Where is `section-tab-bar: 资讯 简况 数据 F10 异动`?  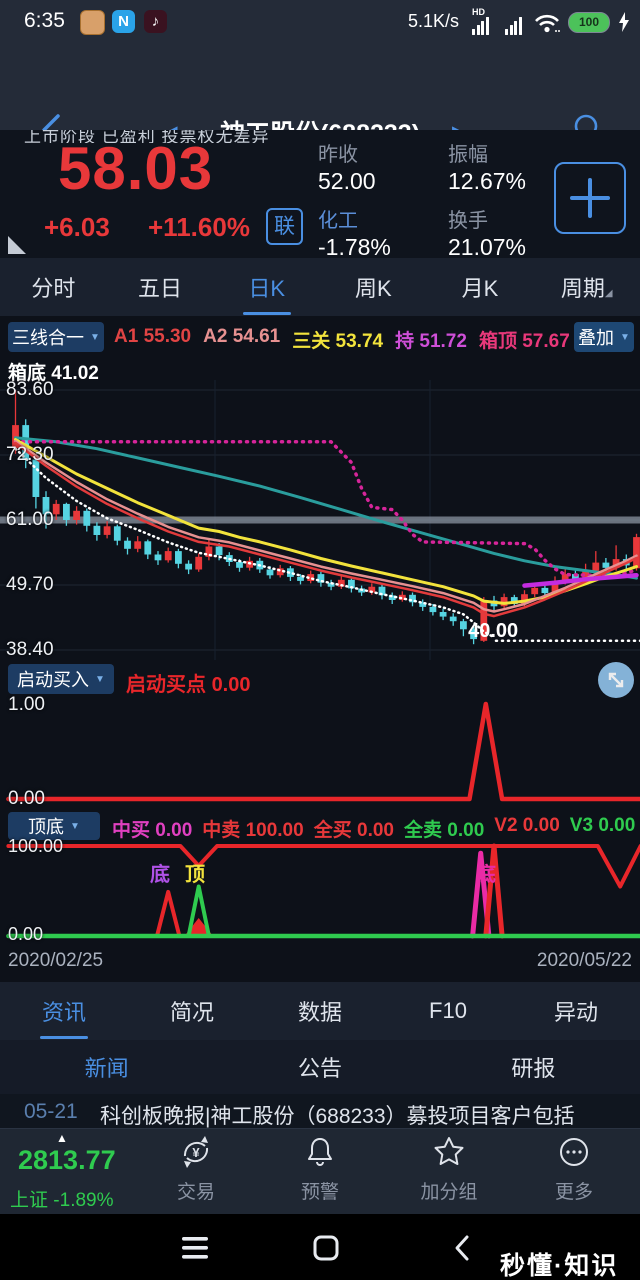
section-tab-bar: 资讯 简况 数据 F10 异动 is located at coordinates (320, 1011).